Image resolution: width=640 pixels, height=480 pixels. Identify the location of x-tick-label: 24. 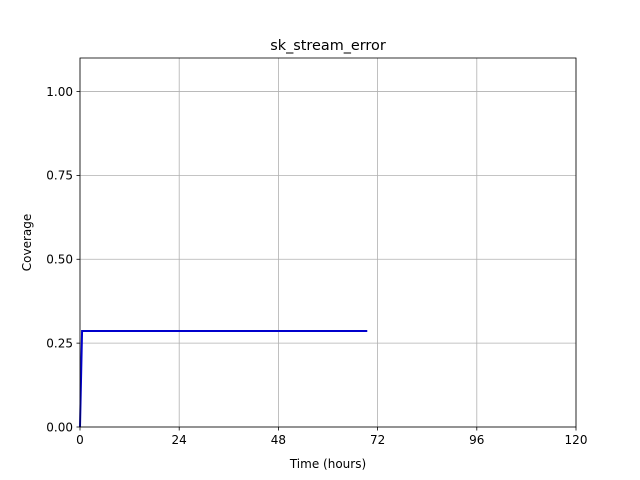
(179, 440).